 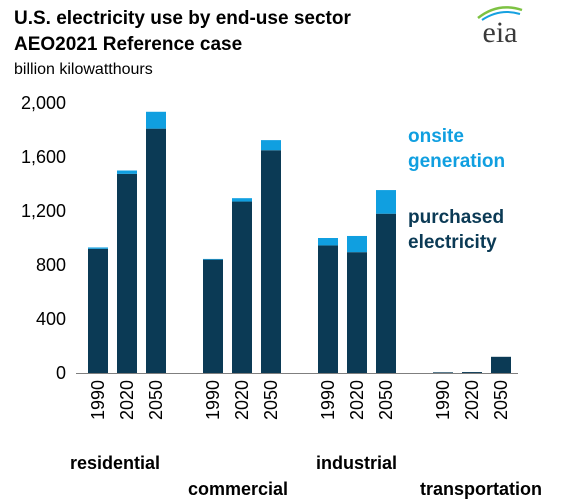 I want to click on units-label: billion kilowatthours, so click(x=83, y=69).